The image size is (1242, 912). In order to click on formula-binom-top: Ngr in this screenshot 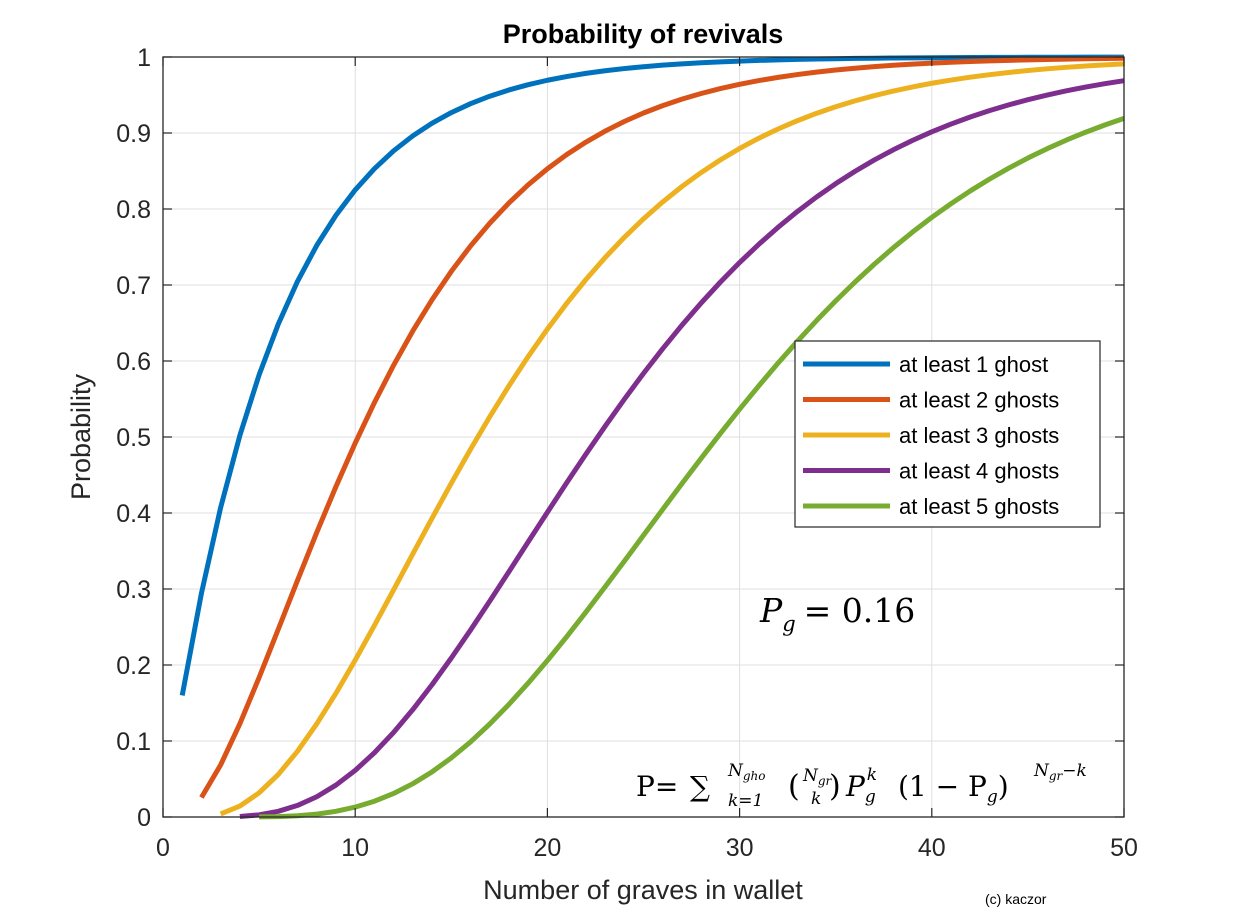, I will do `click(817, 777)`.